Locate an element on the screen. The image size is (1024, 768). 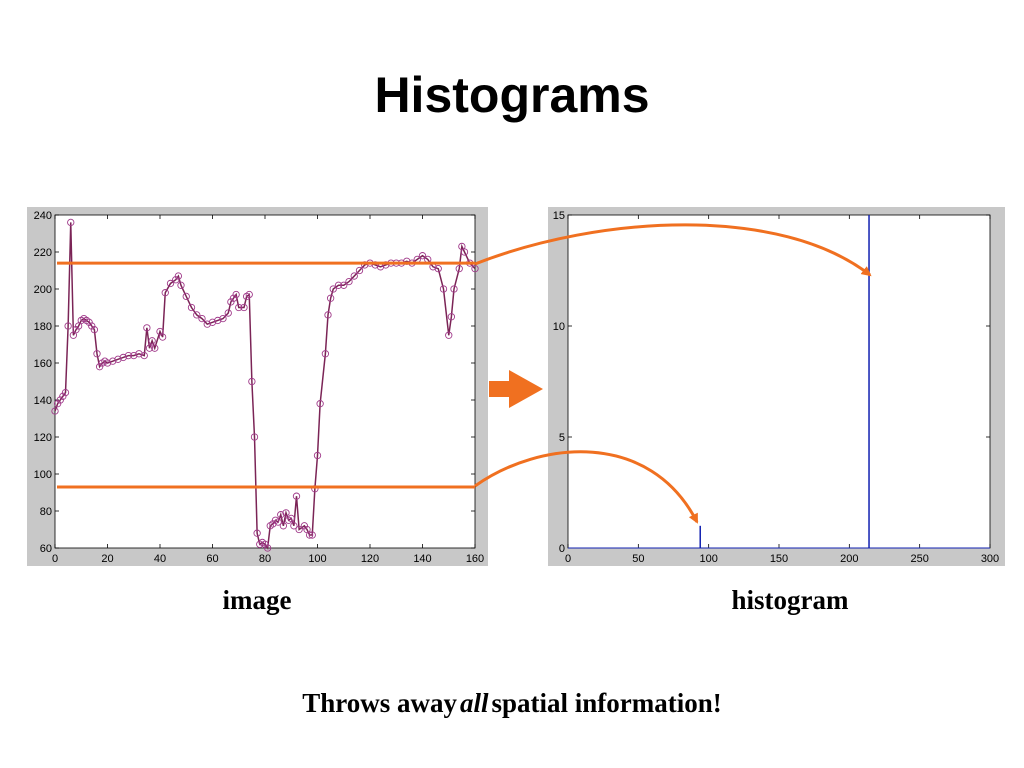
y-tick-label: 5 is located at coordinates (562, 438).